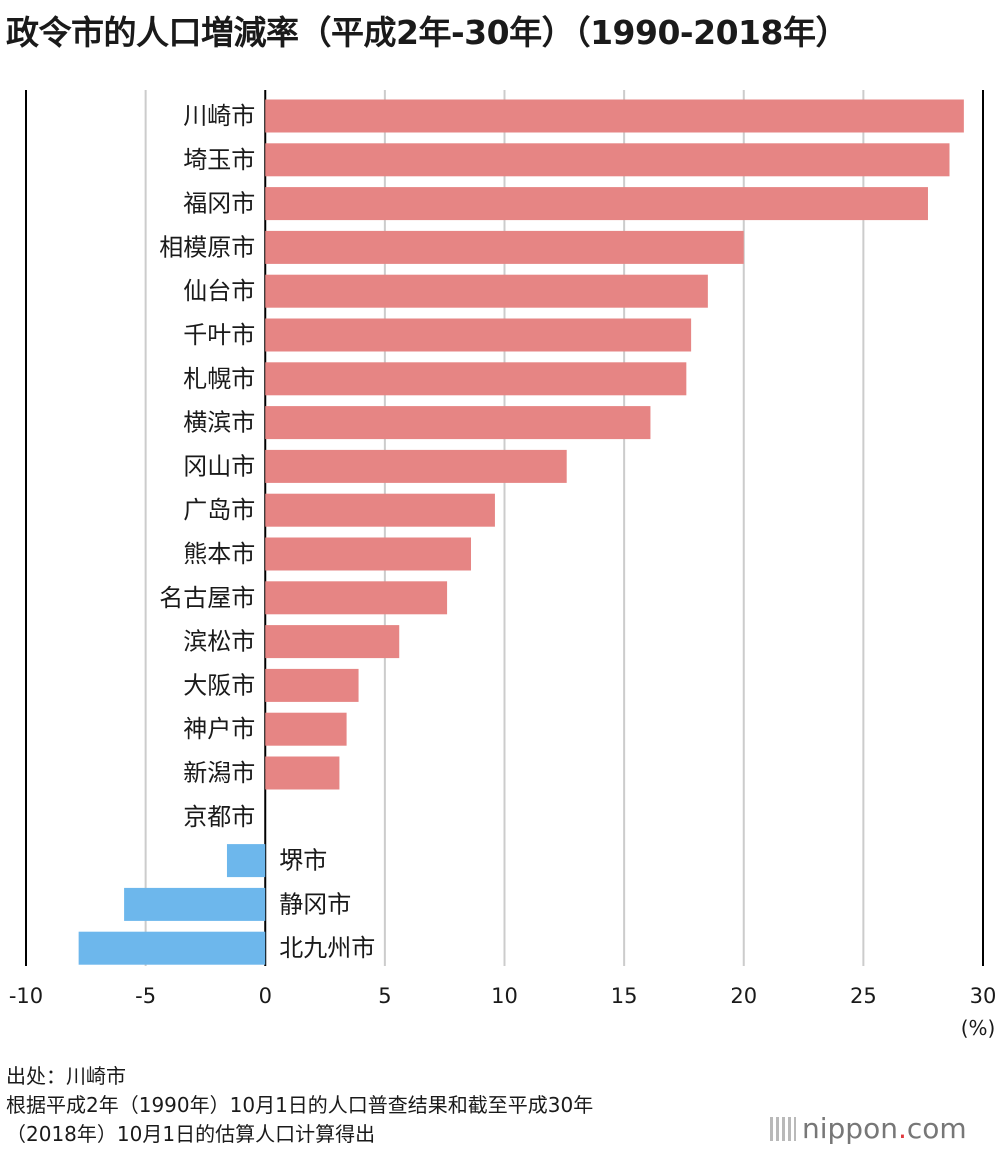 This screenshot has height=1156, width=1000. What do you see at coordinates (427, 32) in the screenshot?
I see `chart-title: 政令市的人口増減率（平成2年-30年）（1990-2018年）` at bounding box center [427, 32].